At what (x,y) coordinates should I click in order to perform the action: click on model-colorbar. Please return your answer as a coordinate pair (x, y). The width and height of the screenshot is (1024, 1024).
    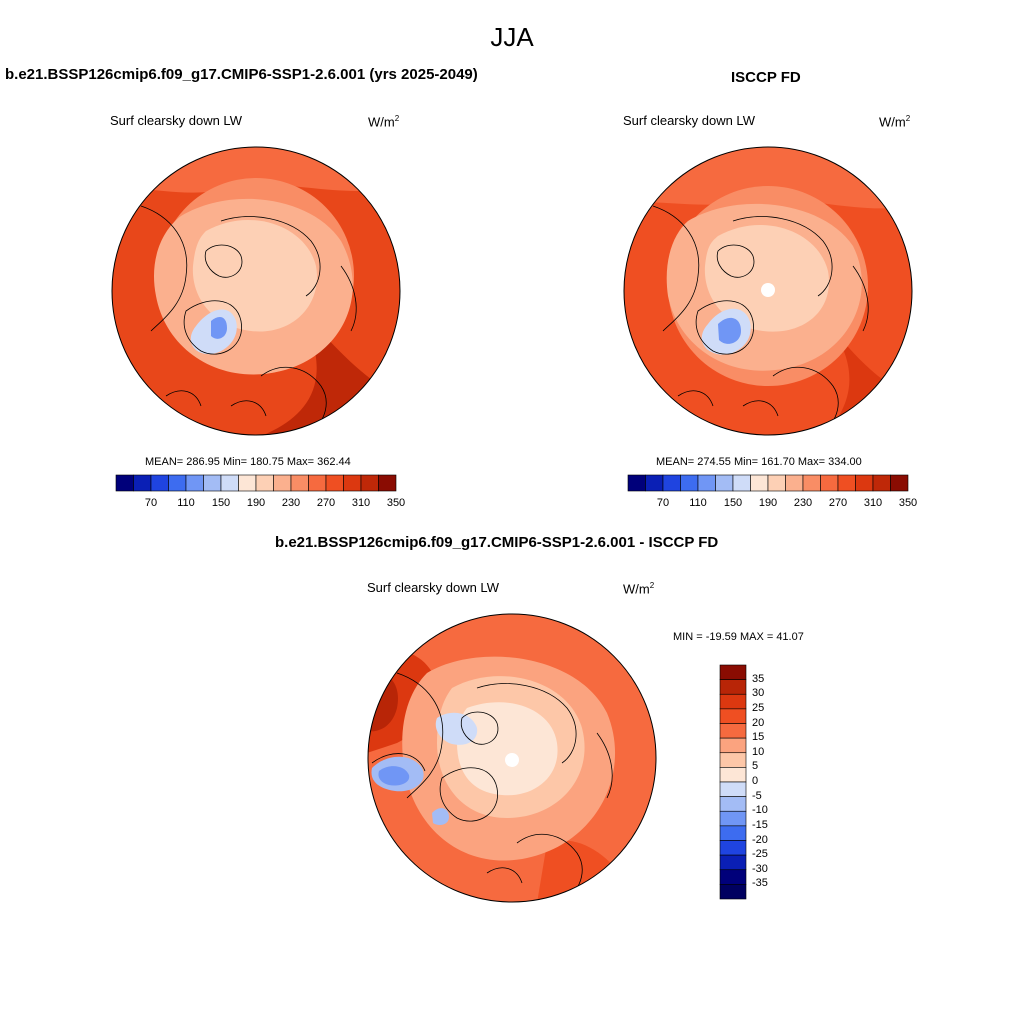
    Looking at the image, I should click on (256, 483).